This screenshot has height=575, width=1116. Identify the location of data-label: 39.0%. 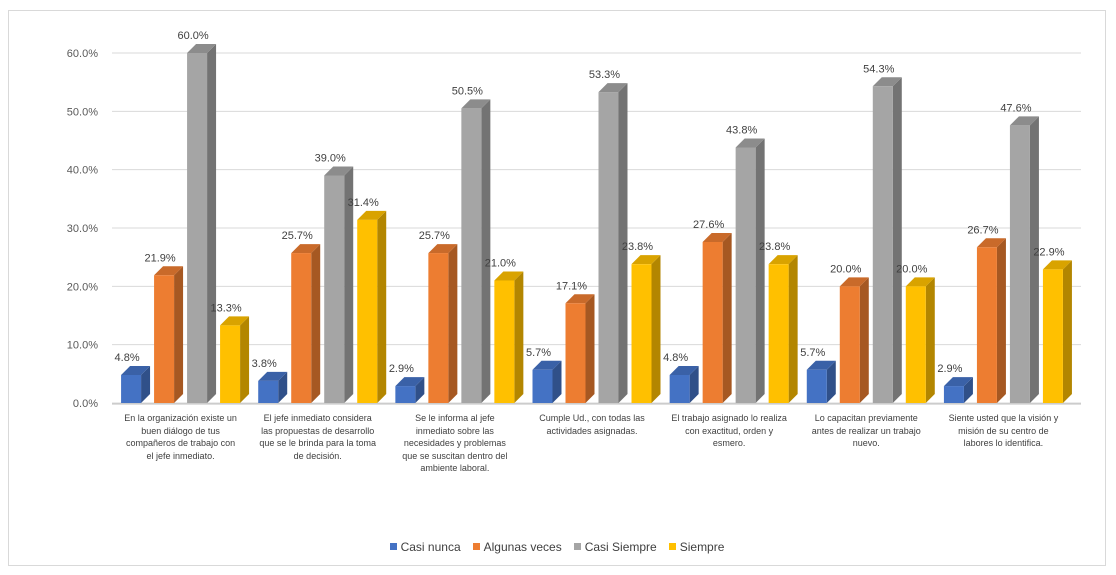
(330, 159).